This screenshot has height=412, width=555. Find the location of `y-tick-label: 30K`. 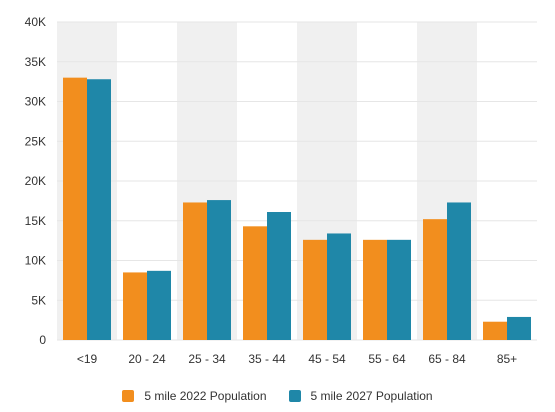

y-tick-label: 30K is located at coordinates (35, 102).